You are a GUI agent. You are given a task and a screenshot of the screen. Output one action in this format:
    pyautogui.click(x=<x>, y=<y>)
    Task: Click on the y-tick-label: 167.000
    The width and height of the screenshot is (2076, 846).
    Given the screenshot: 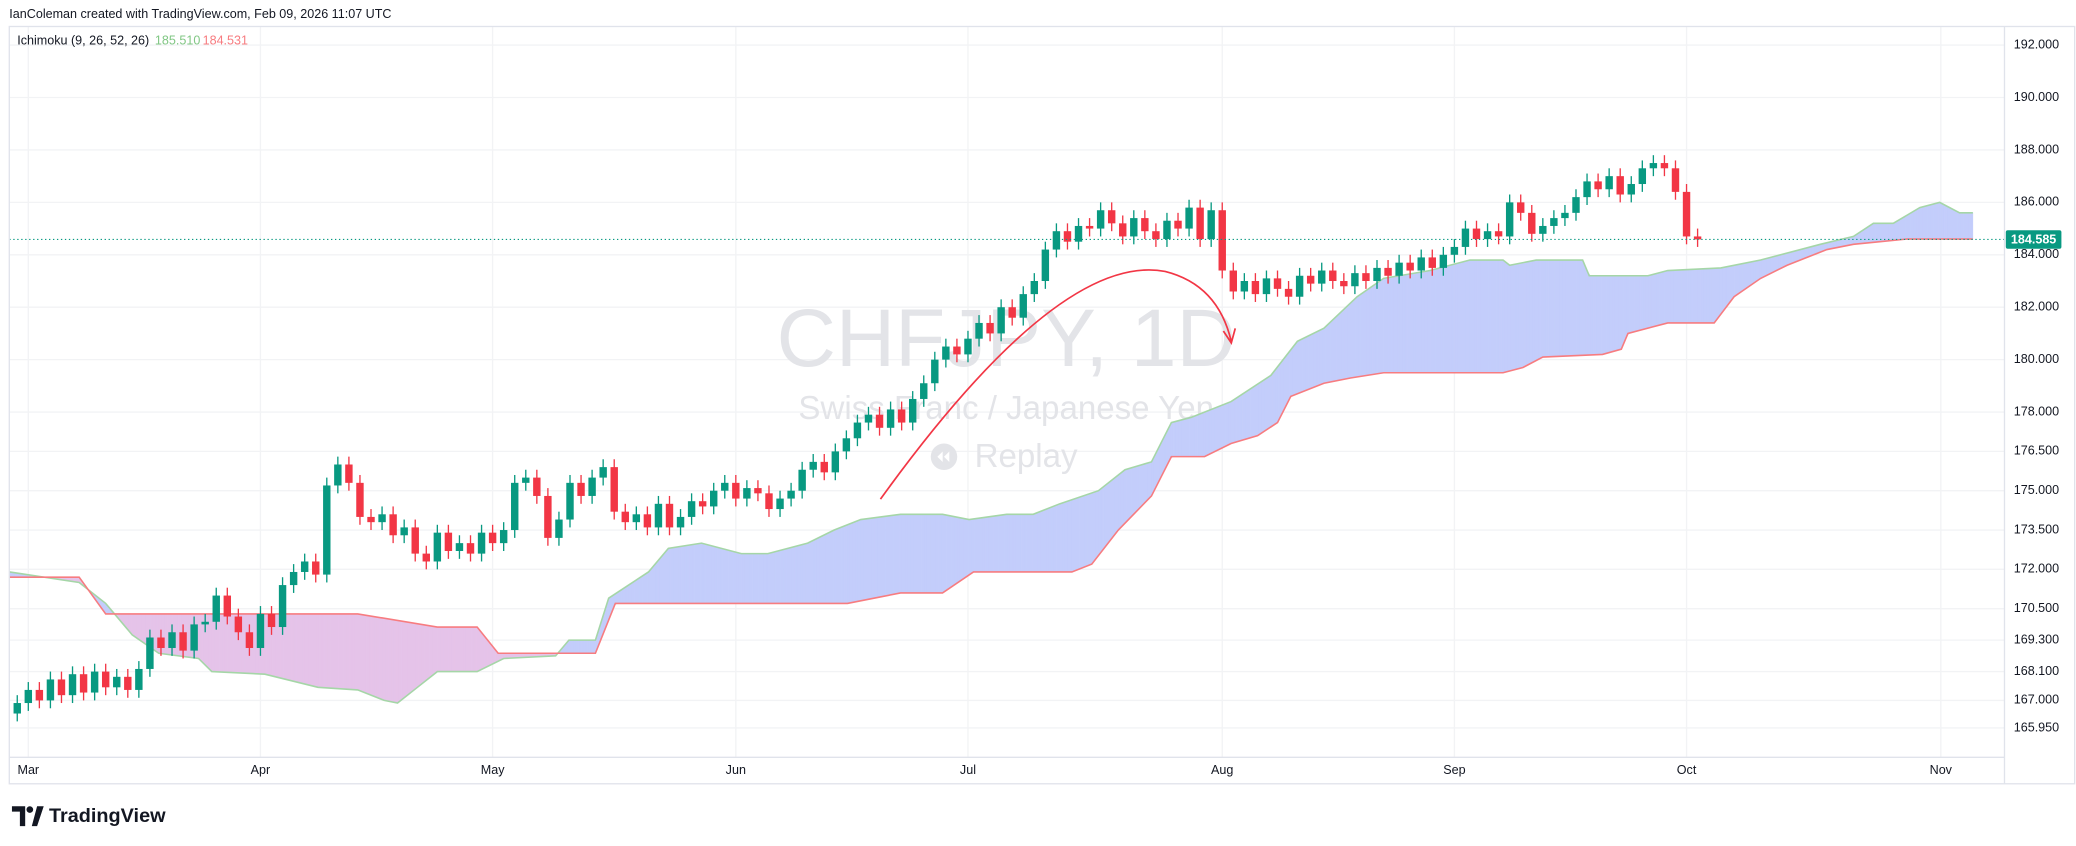 What is the action you would take?
    pyautogui.click(x=2036, y=700)
    